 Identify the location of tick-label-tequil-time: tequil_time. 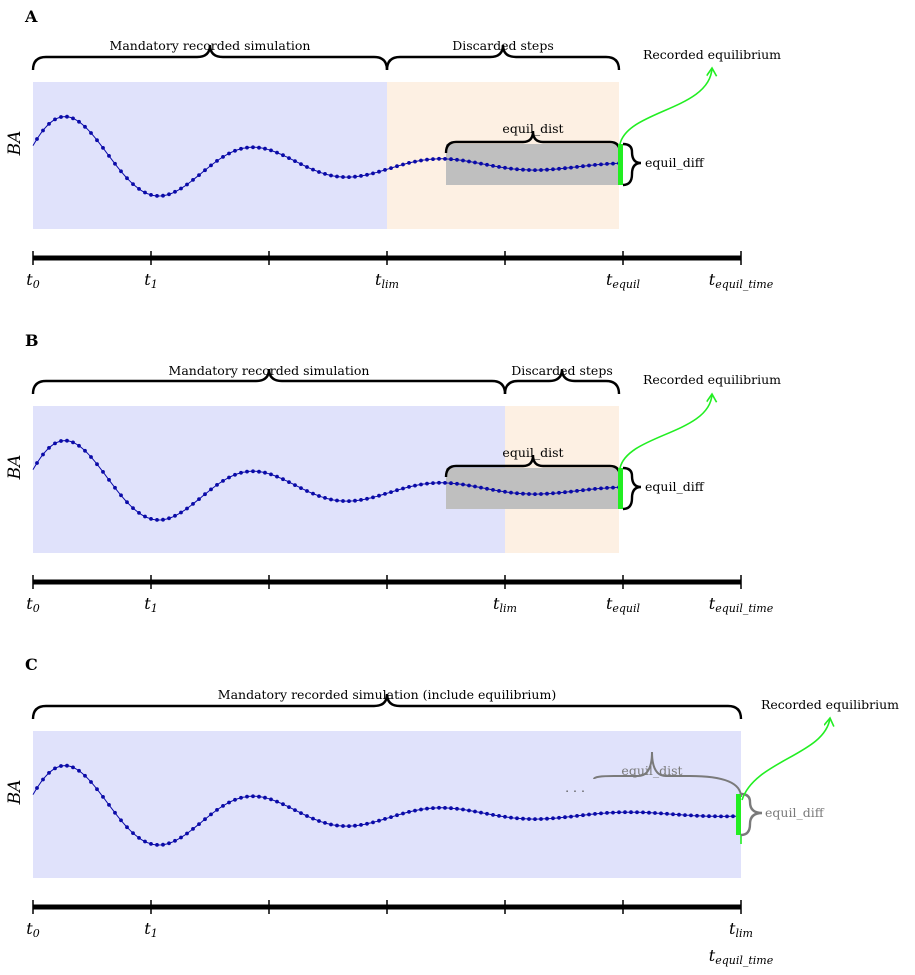
(741, 280).